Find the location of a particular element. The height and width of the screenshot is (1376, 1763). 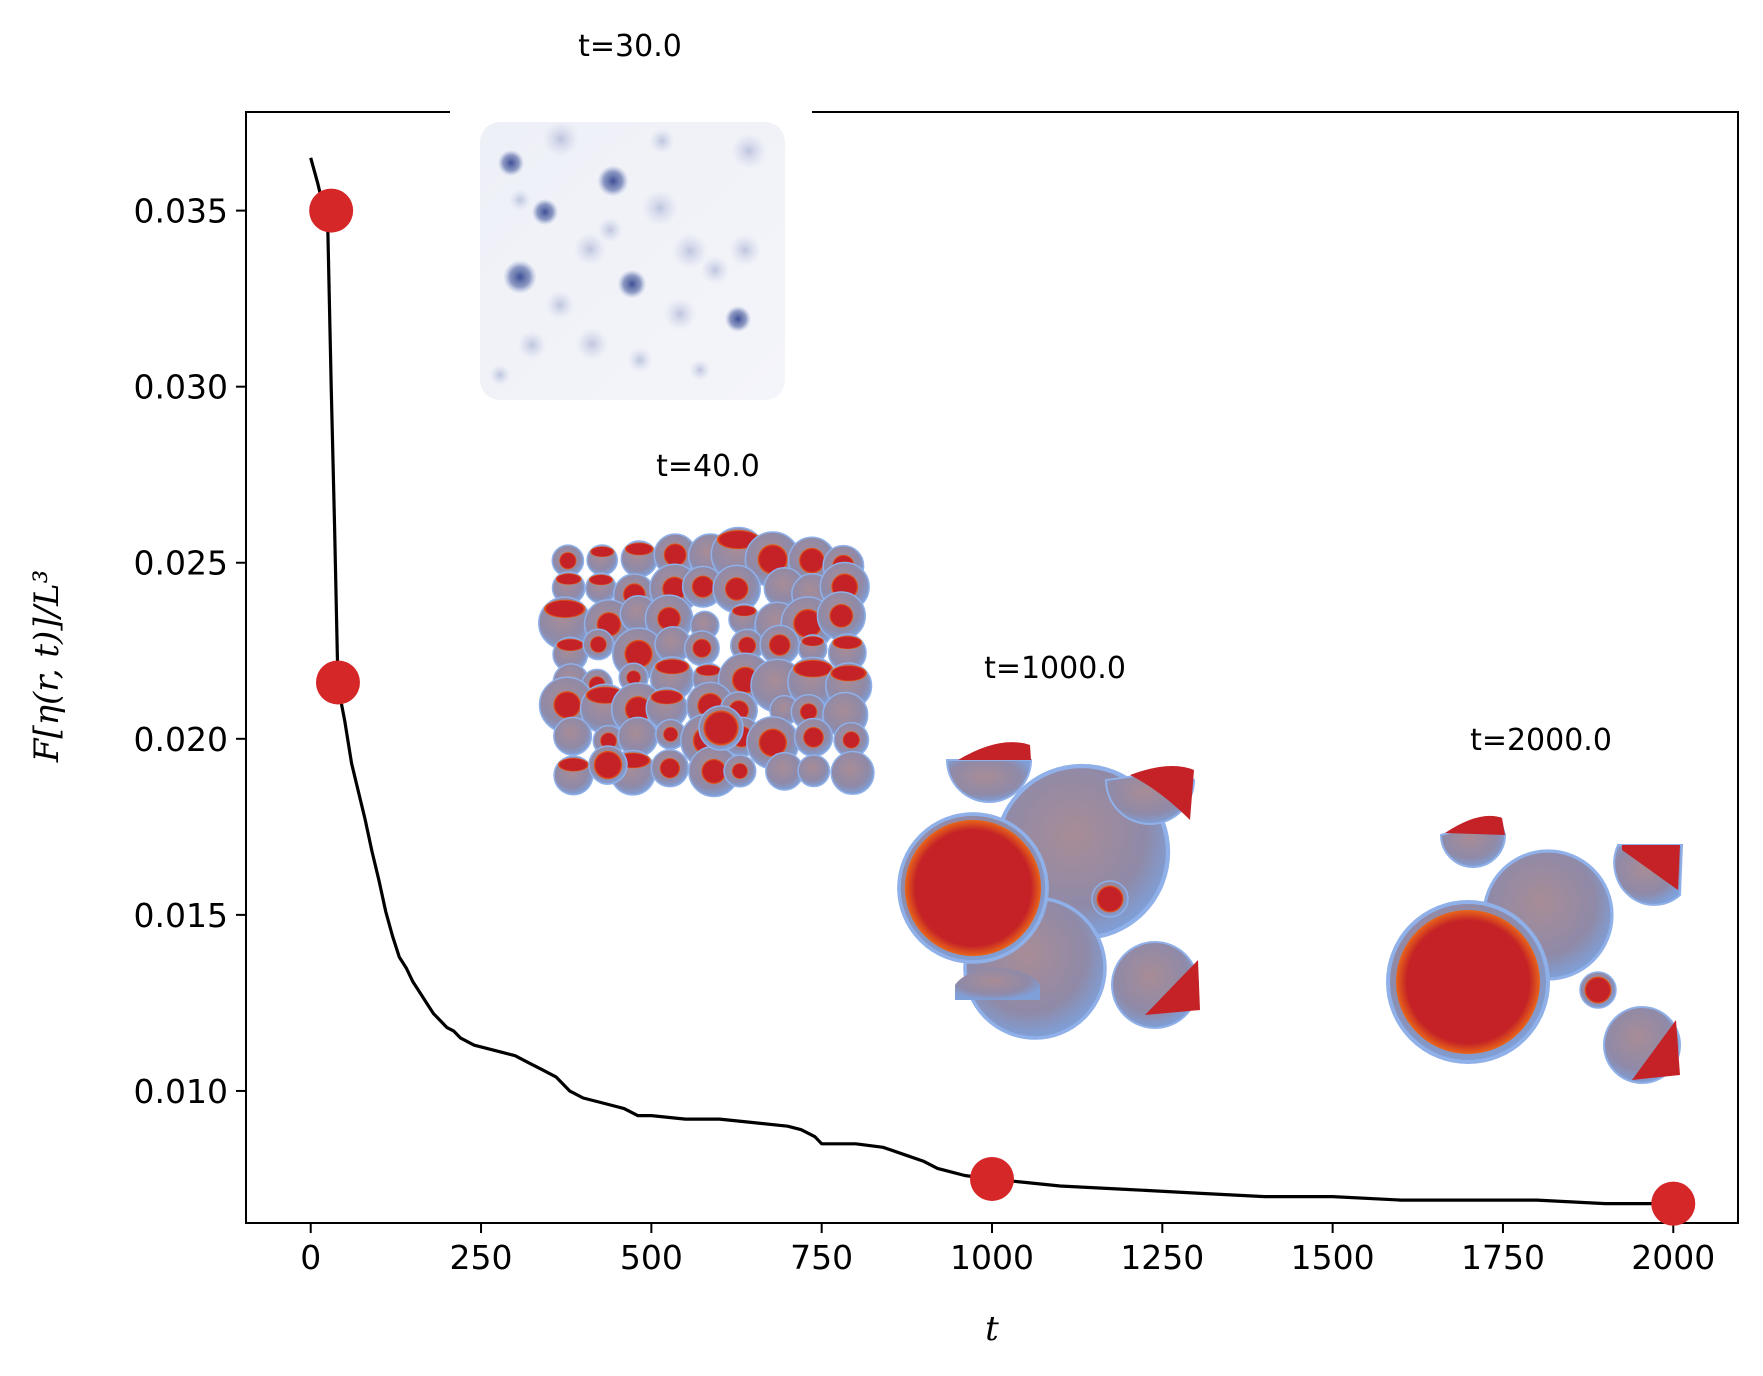

inset-title: t=1000.0 is located at coordinates (1055, 668).